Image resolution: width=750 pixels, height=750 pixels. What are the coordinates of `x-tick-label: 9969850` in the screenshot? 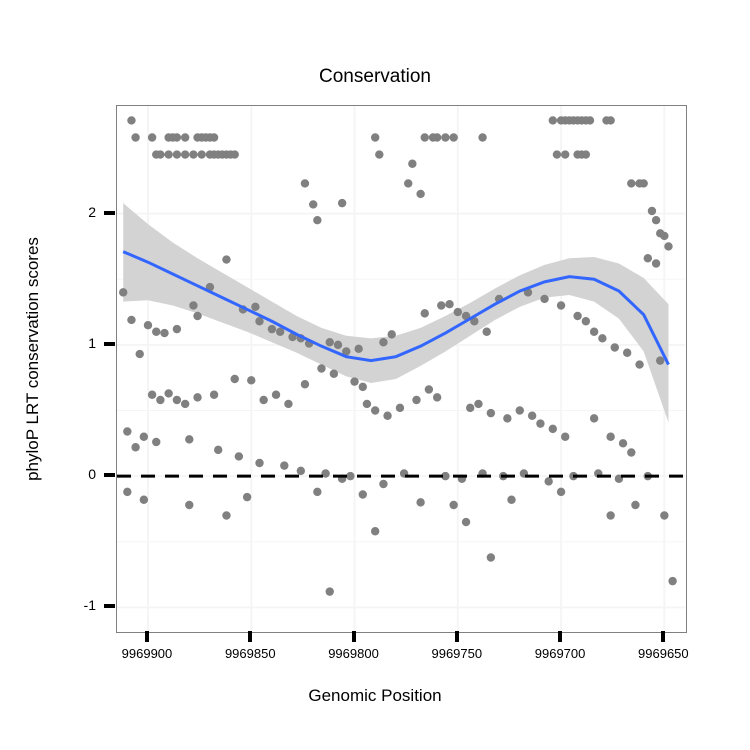 It's located at (250, 653).